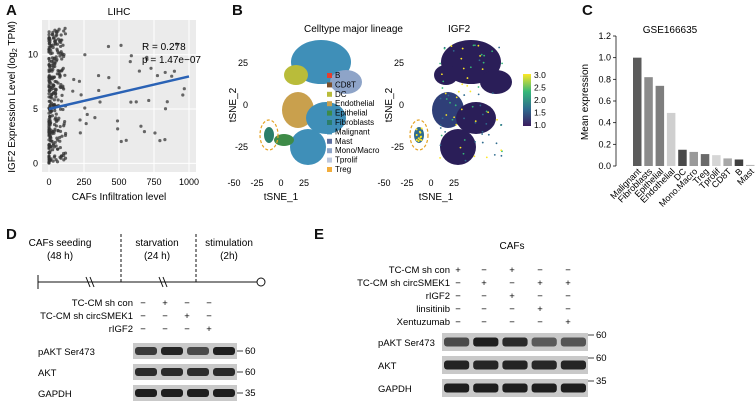  What do you see at coordinates (383, 183) in the screenshot?
I see `x-tick-label: -50` at bounding box center [383, 183].